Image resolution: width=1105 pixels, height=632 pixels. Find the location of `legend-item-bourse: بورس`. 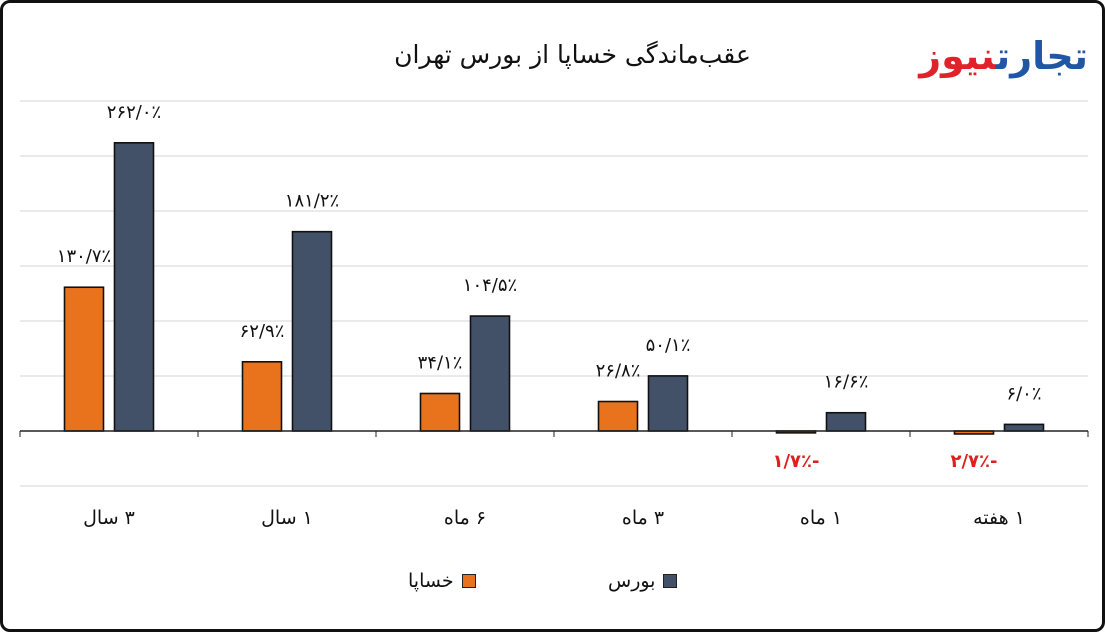

legend-item-bourse: بورس is located at coordinates (643, 581).